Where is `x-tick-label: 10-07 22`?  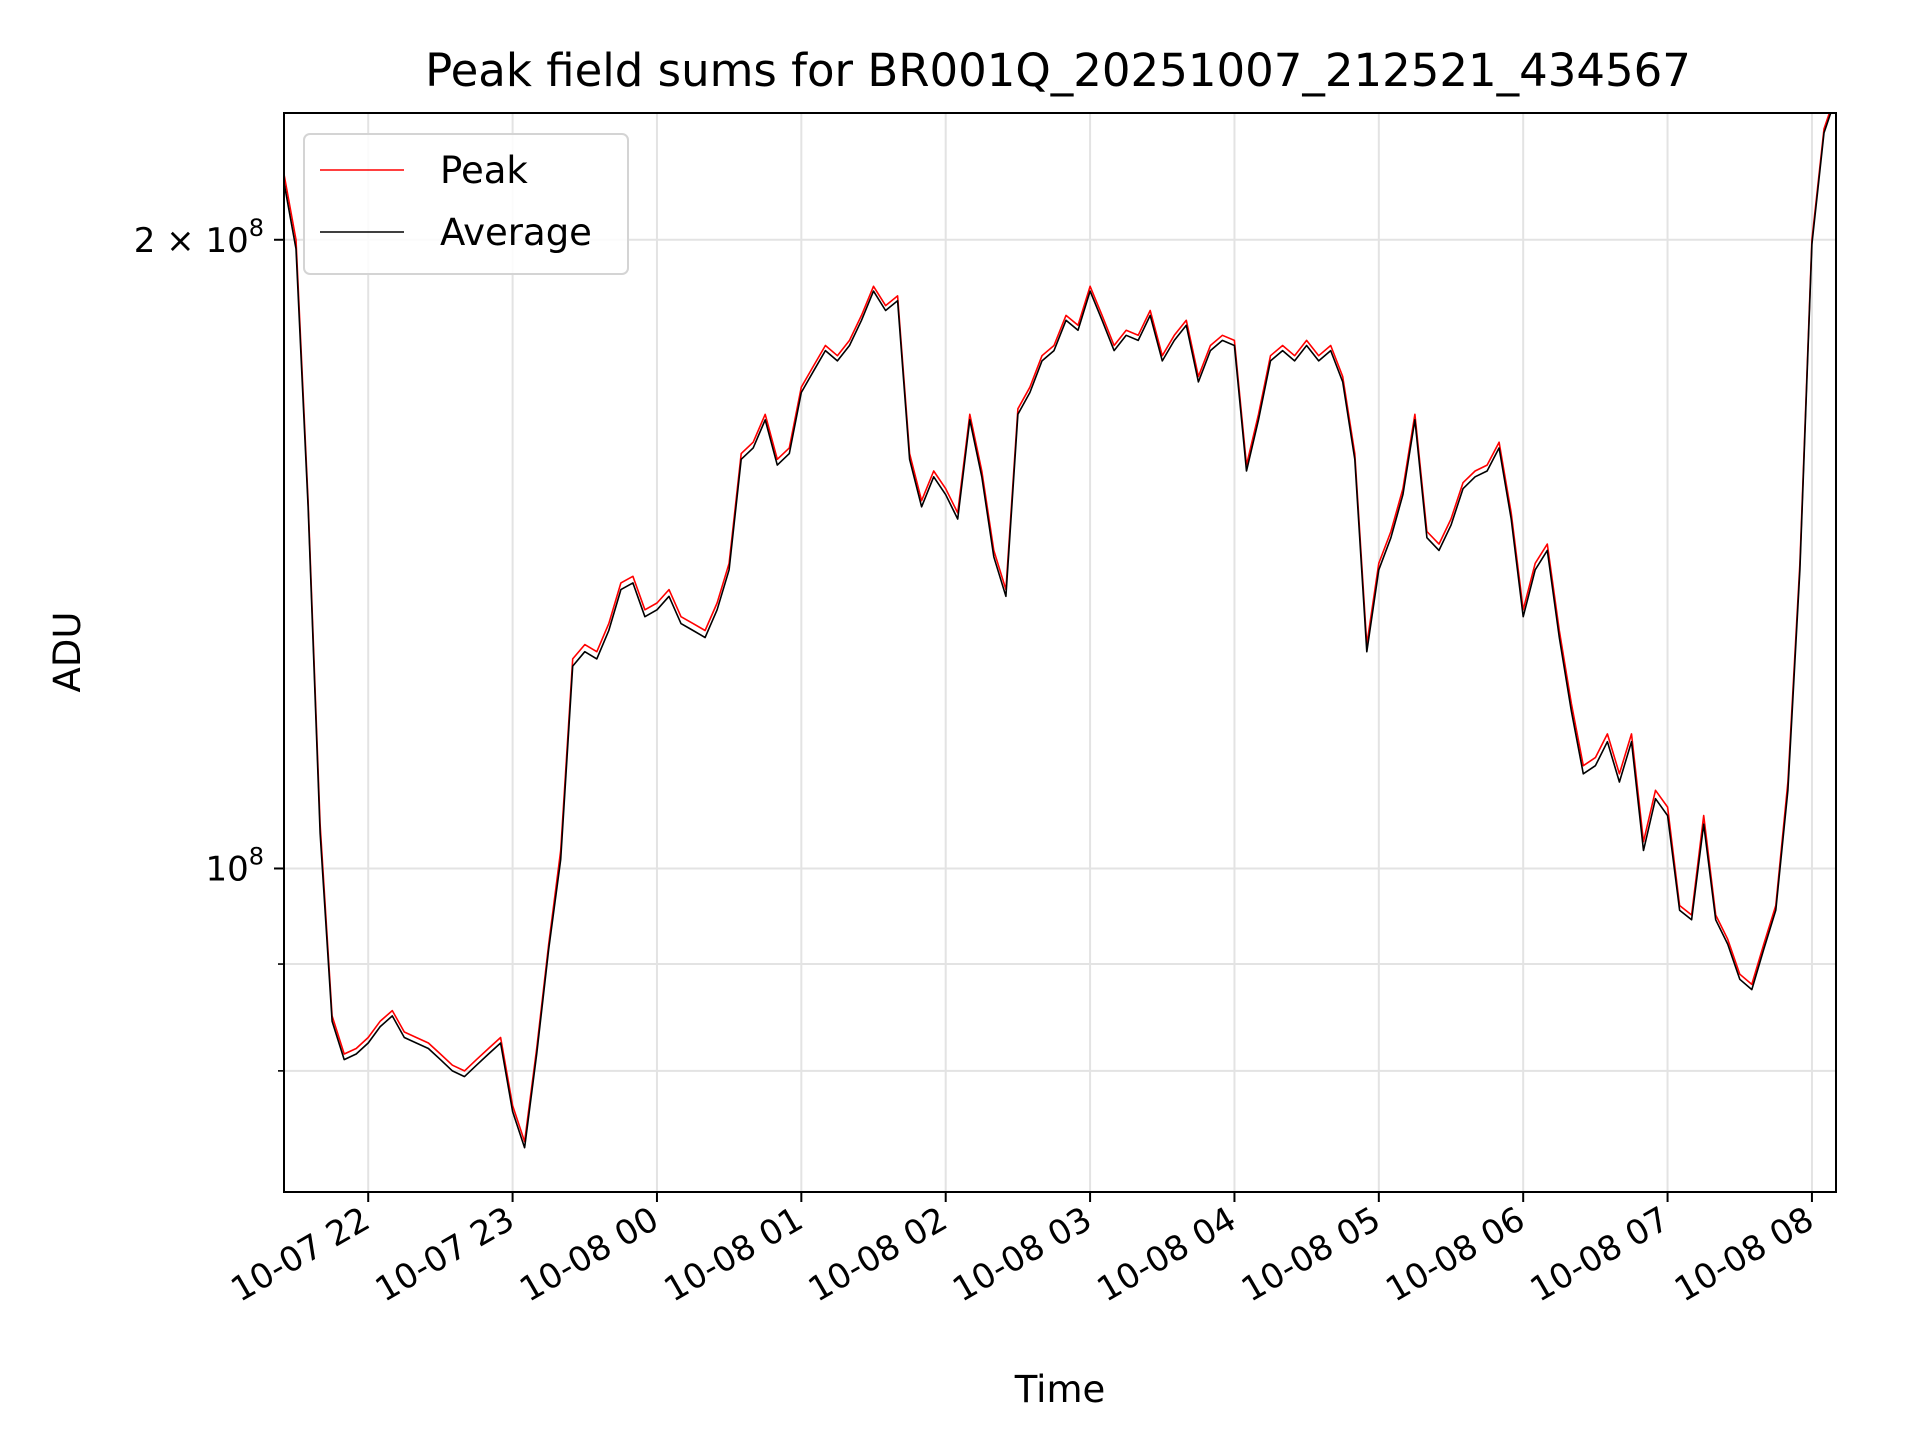 x-tick-label: 10-07 22 is located at coordinates (300, 1254).